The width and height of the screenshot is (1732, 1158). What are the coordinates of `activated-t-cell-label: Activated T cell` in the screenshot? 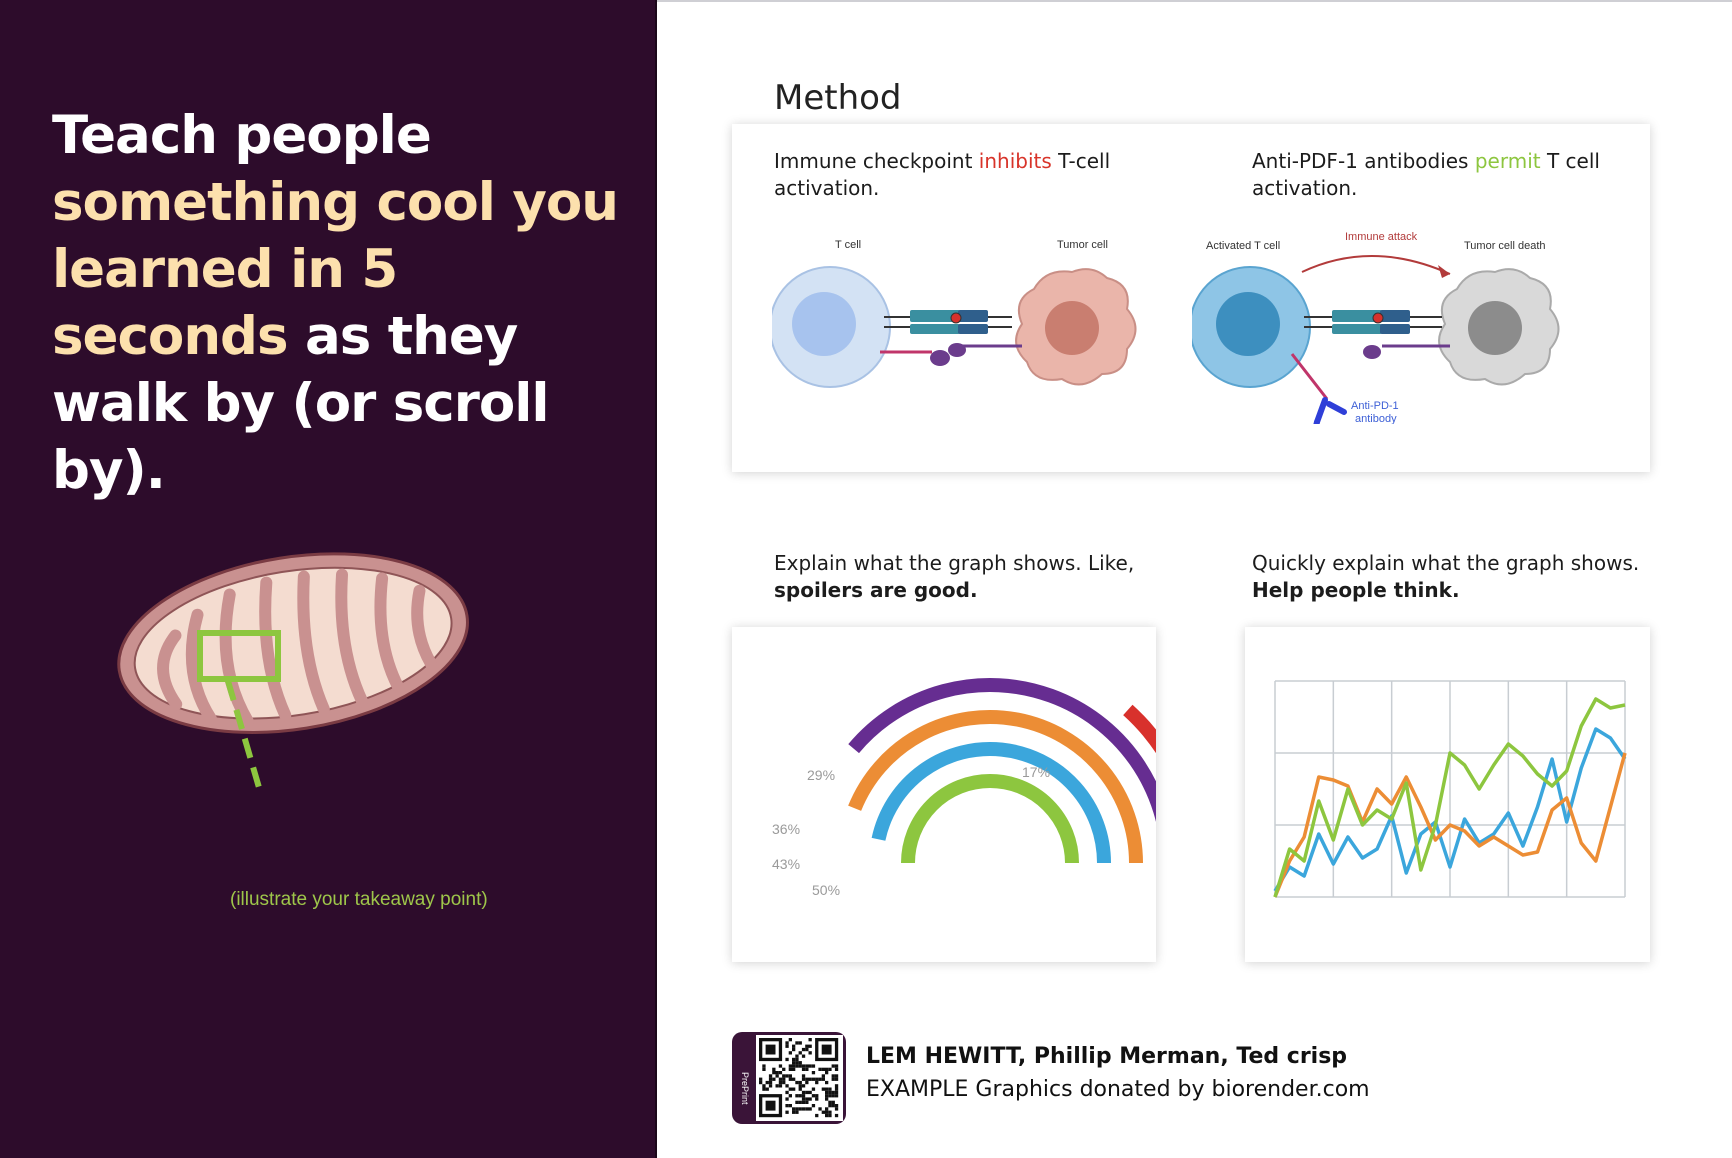 It's located at (1243, 246).